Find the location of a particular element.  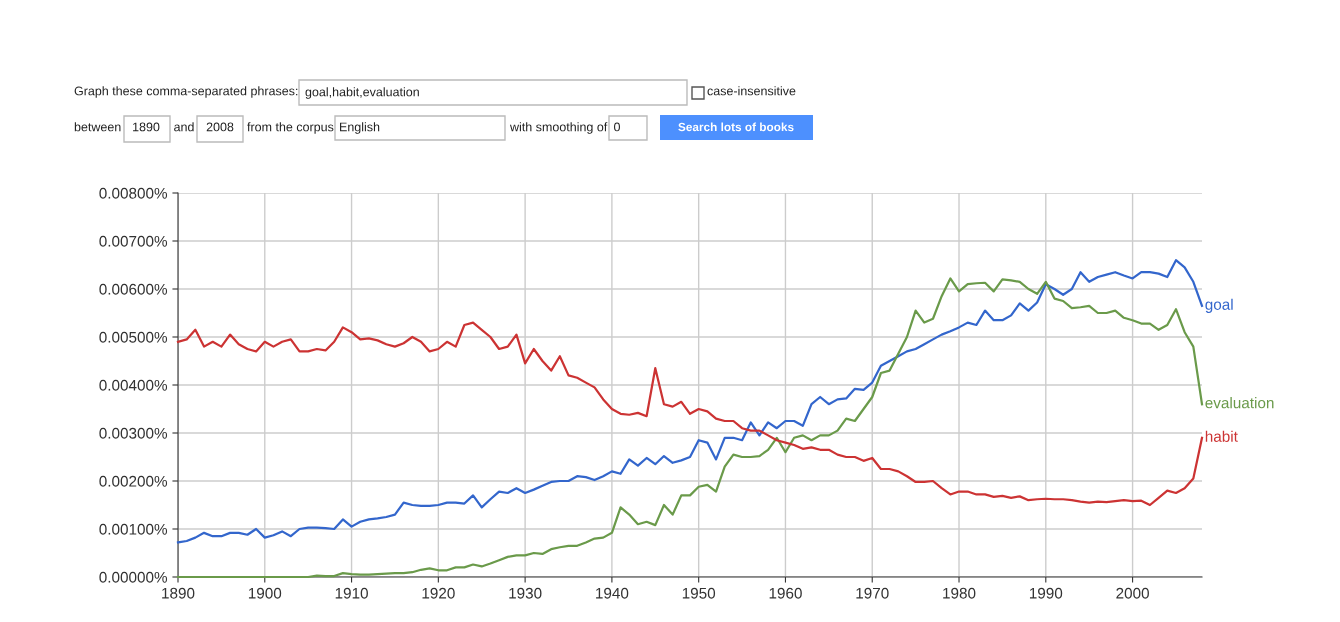

x-tick-label: 1970 is located at coordinates (872, 593).